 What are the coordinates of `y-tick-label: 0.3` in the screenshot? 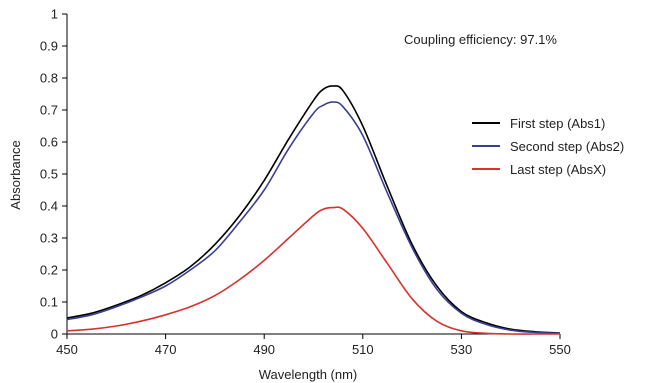 It's located at (49, 238).